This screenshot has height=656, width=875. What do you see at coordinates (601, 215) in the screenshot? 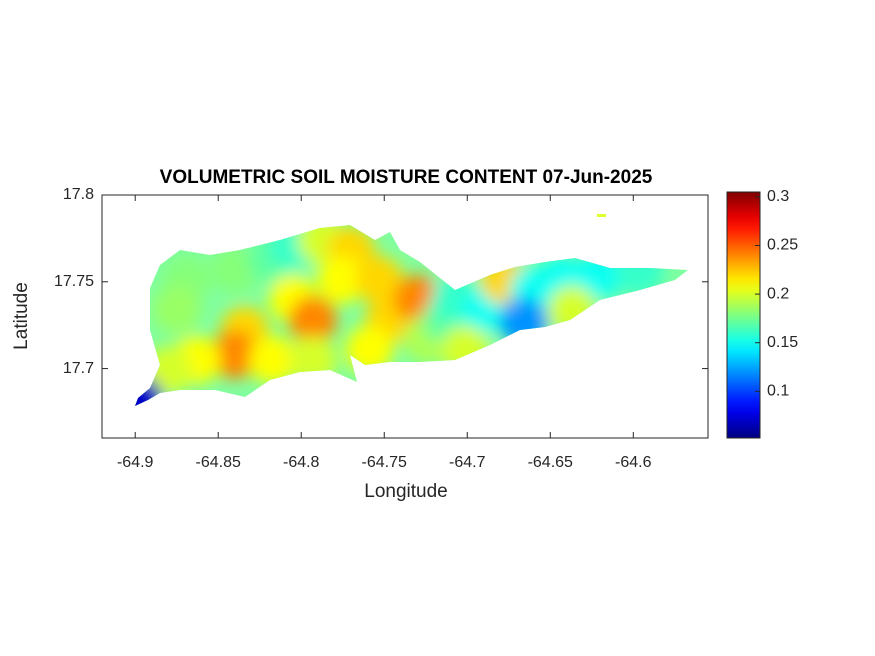
I see `islet` at bounding box center [601, 215].